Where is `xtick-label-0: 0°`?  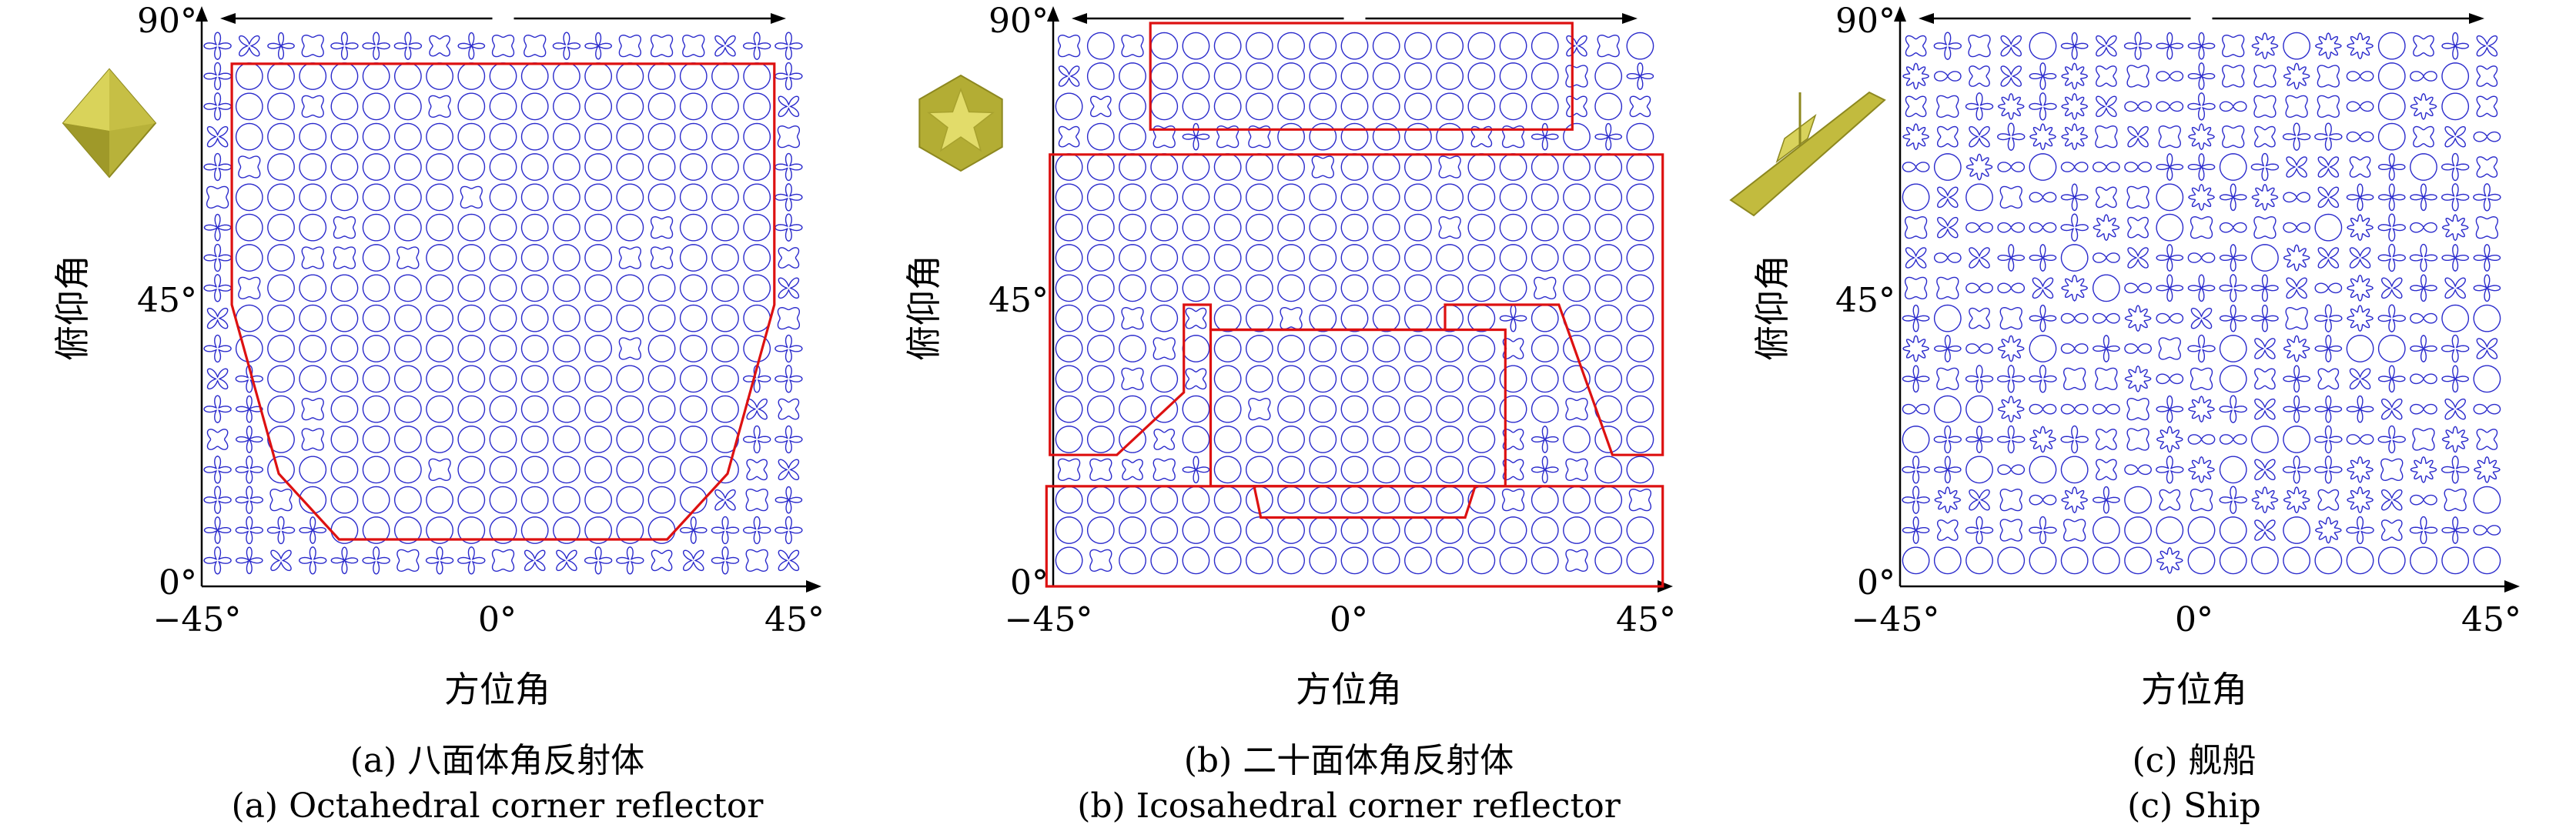 xtick-label-0: 0° is located at coordinates (1349, 620).